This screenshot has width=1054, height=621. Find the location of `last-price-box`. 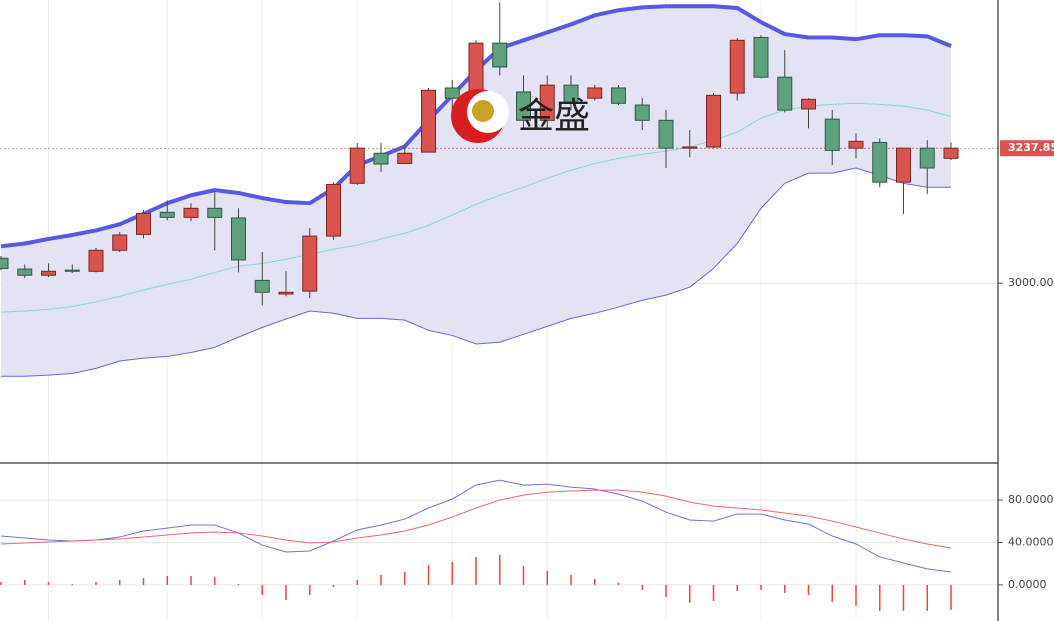

last-price-box is located at coordinates (1027, 148).